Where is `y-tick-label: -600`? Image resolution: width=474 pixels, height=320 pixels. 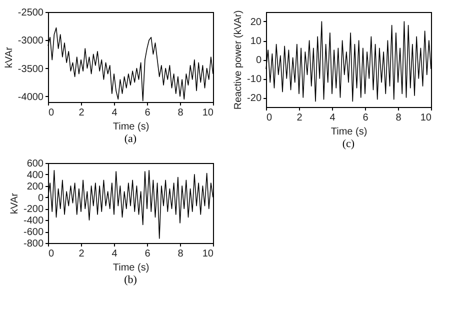 y-tick-label: -600 is located at coordinates (33, 232).